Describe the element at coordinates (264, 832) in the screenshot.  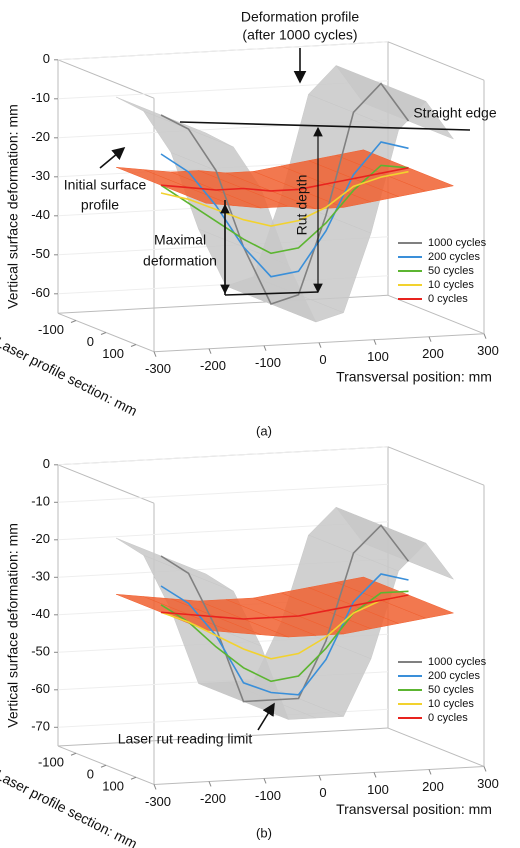
I see `caption: (b)` at that location.